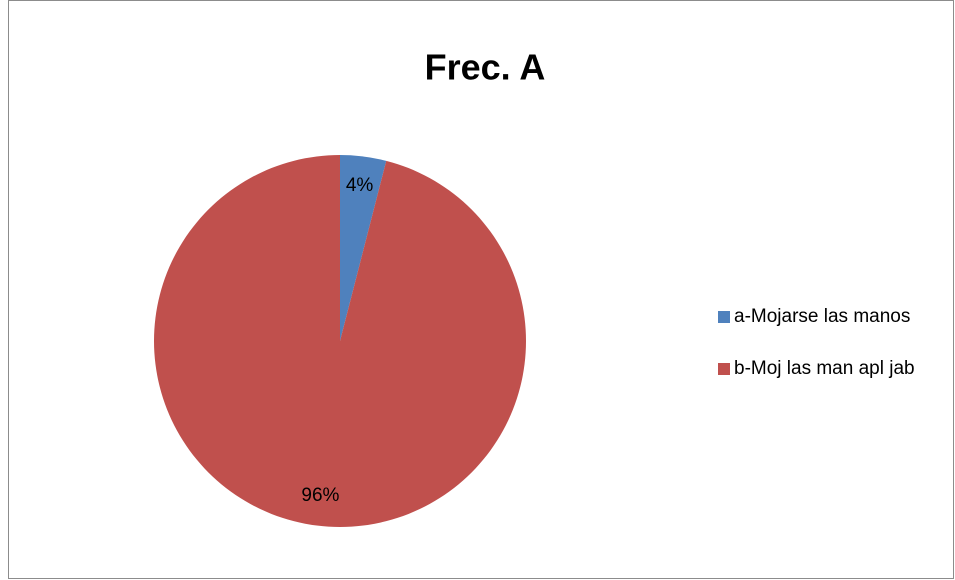 This screenshot has width=955, height=580. What do you see at coordinates (320, 495) in the screenshot?
I see `data-label: 96%` at bounding box center [320, 495].